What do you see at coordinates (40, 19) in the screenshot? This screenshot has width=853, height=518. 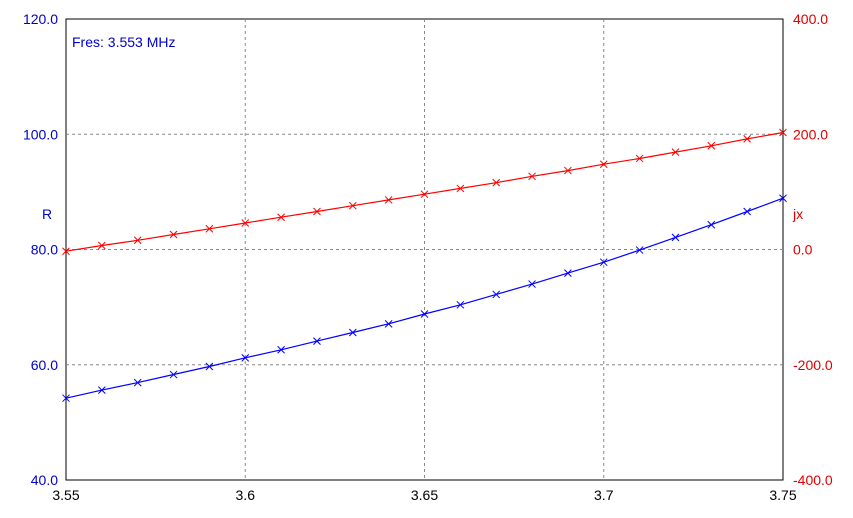 I see `y-left-tick-label: 120.0` at bounding box center [40, 19].